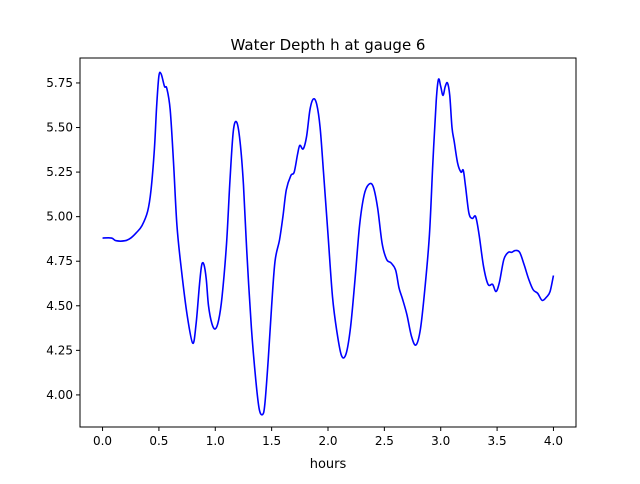  Describe the element at coordinates (328, 464) in the screenshot. I see `x-axis-label: hours` at that location.